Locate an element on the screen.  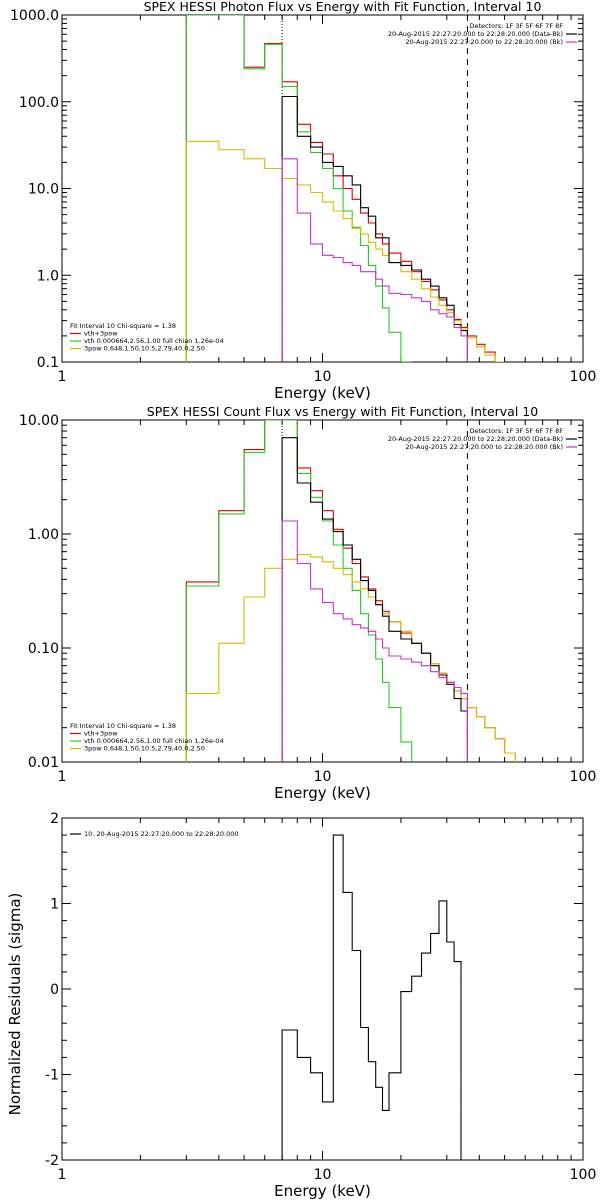
series-residuals is located at coordinates (374, 997).